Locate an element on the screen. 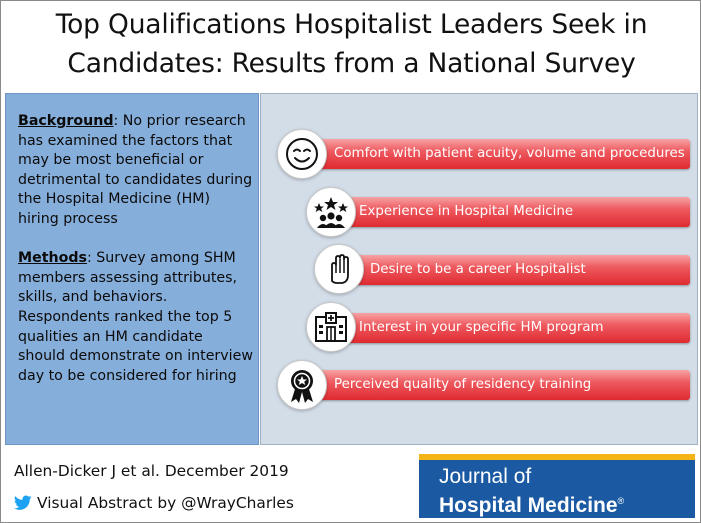 This screenshot has width=701, height=523. visual-abstract-credit: Visual Abstract by @WrayCharles is located at coordinates (154, 503).